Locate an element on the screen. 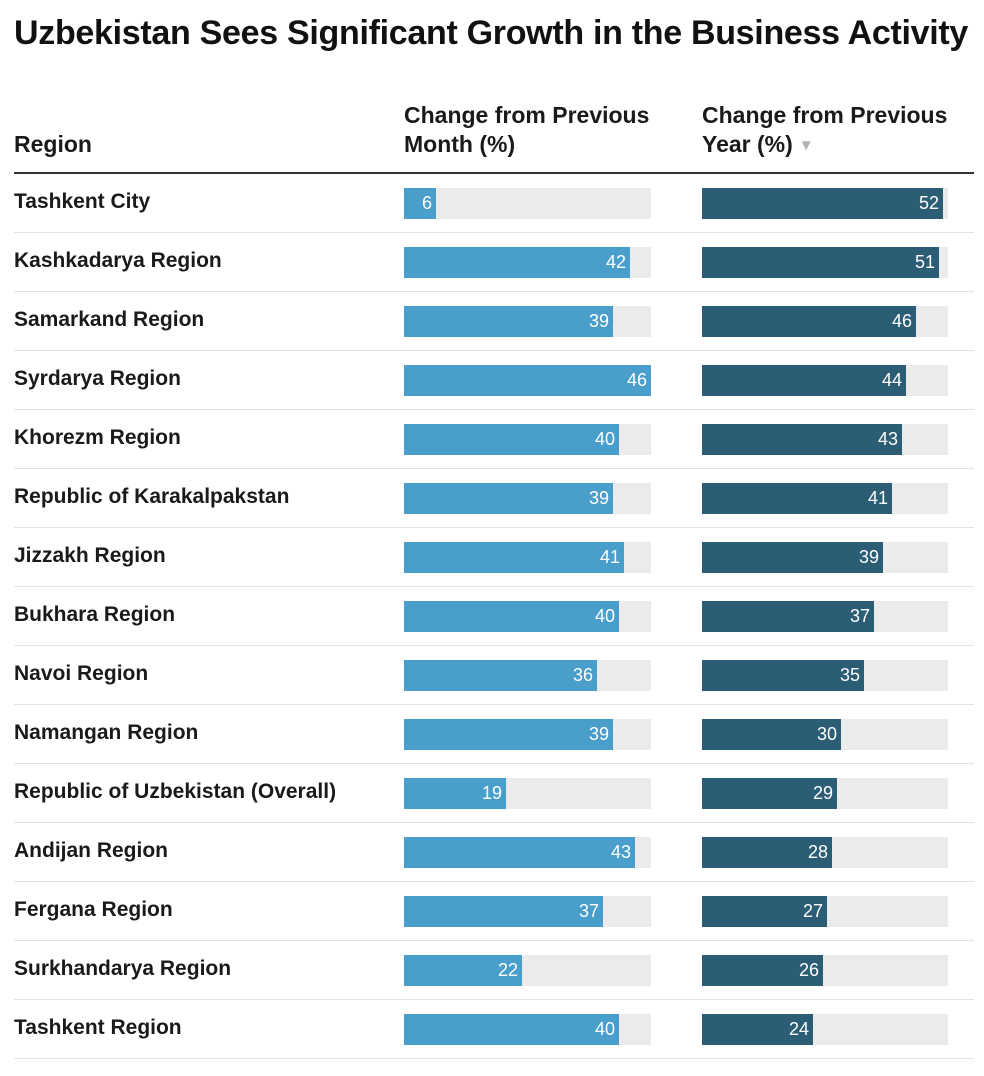  monthly-value-label: 6 is located at coordinates (426, 203).